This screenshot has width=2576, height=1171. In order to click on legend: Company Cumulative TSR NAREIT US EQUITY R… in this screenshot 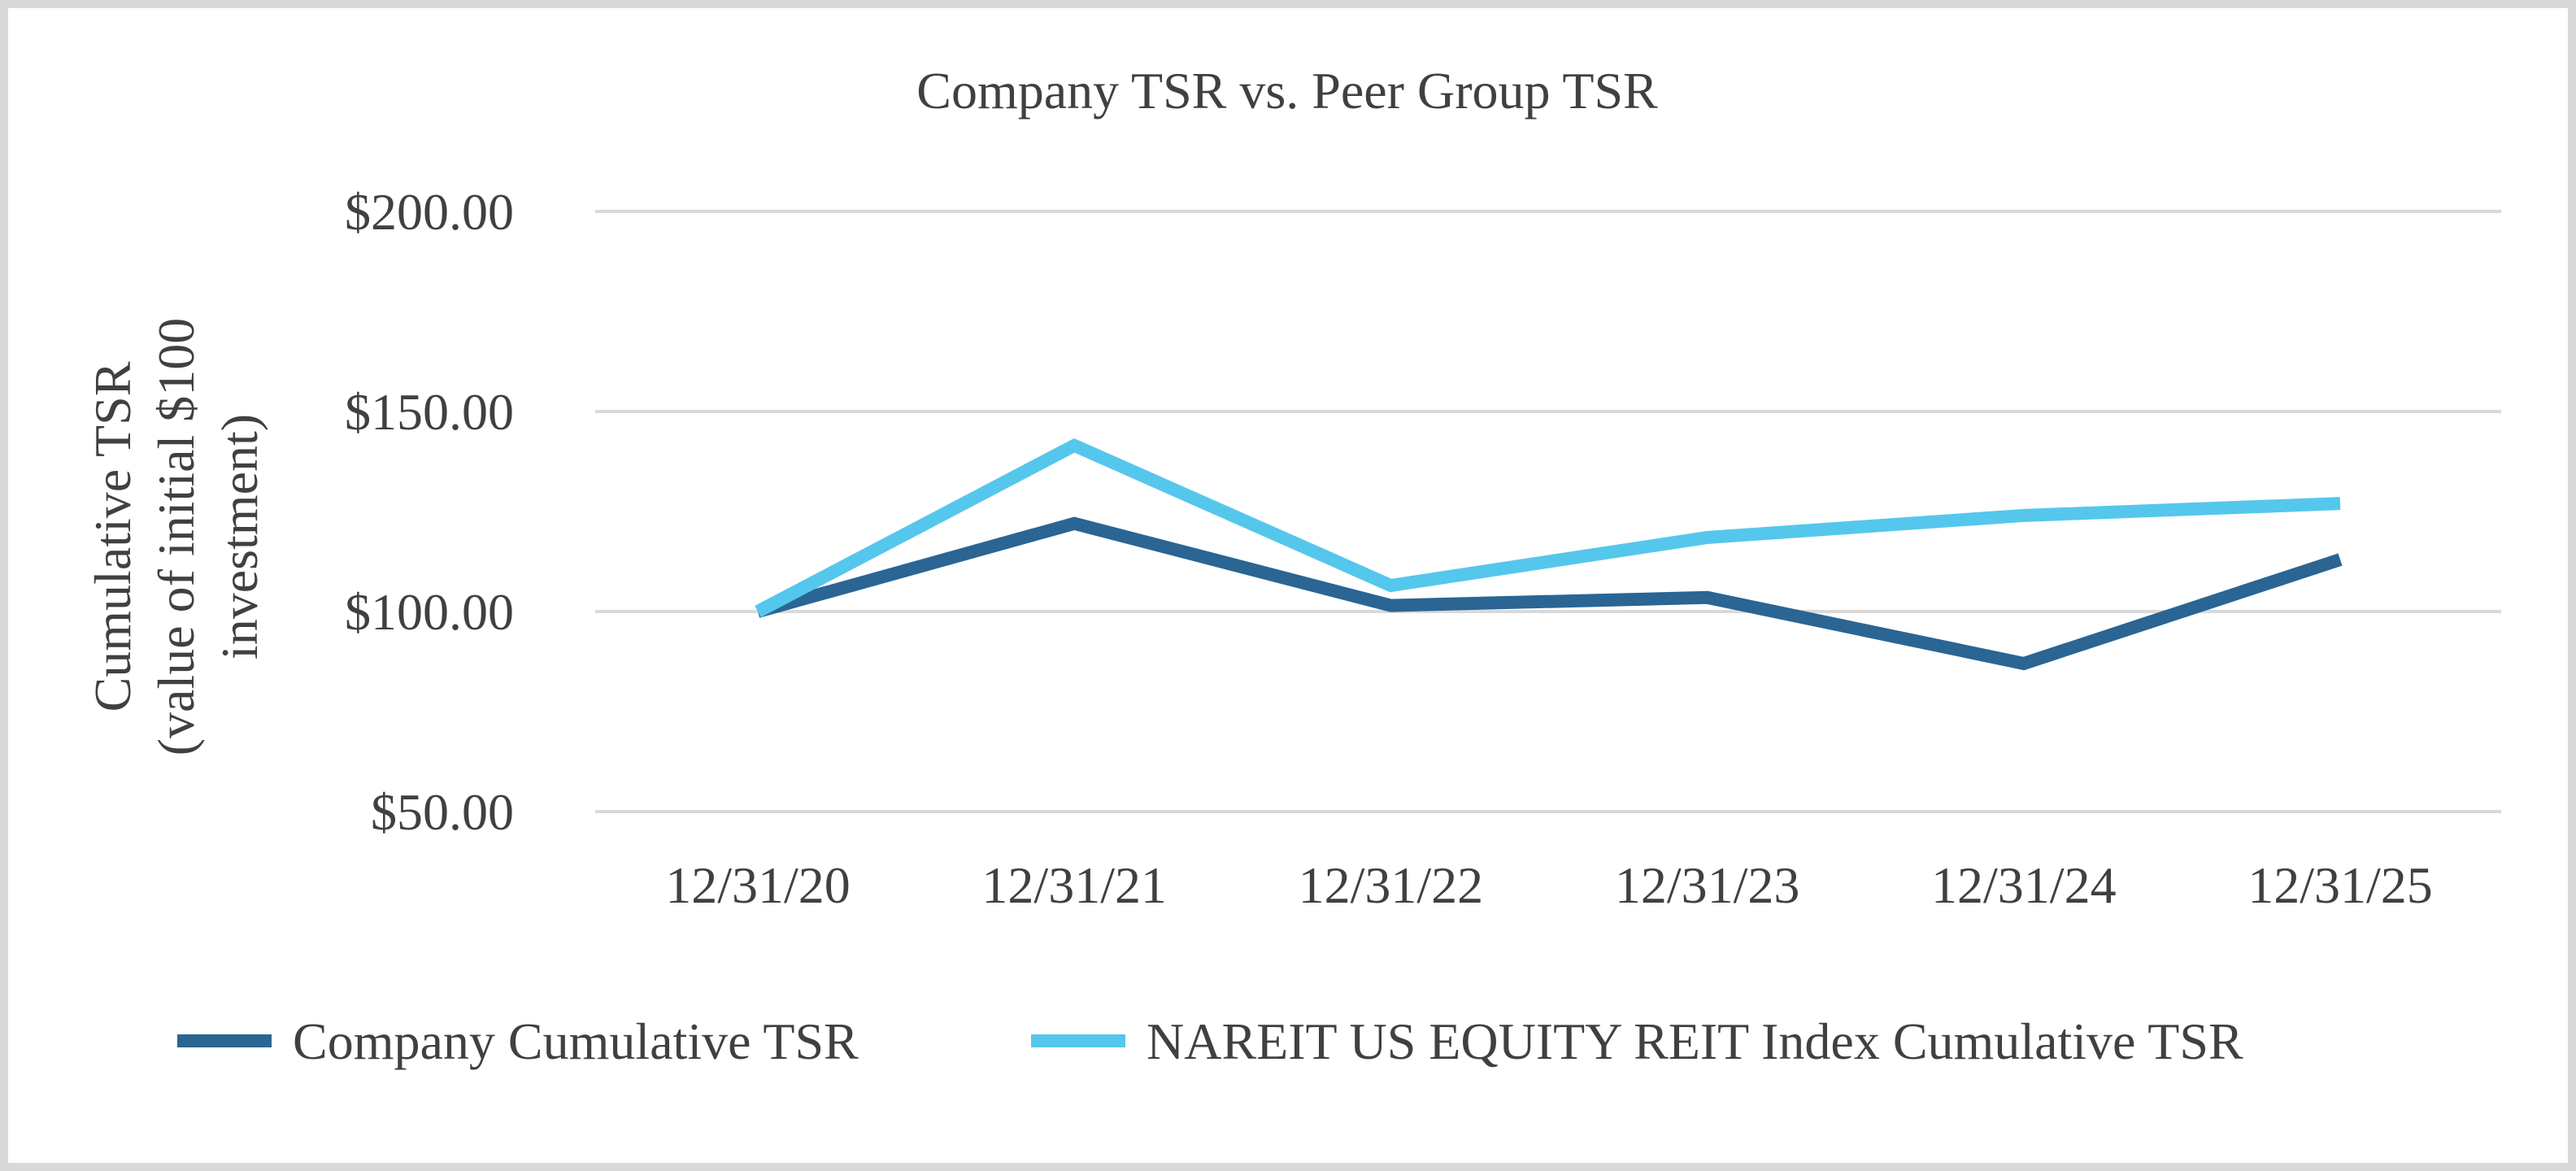, I will do `click(1210, 1041)`.